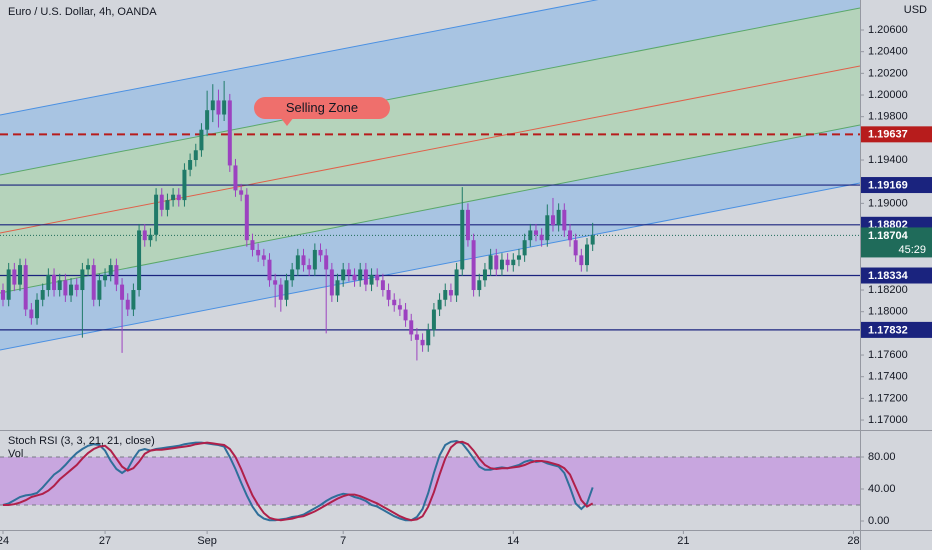 The image size is (932, 550). Describe the element at coordinates (888, 95) in the screenshot. I see `y-tick-label: 1.20000` at that location.